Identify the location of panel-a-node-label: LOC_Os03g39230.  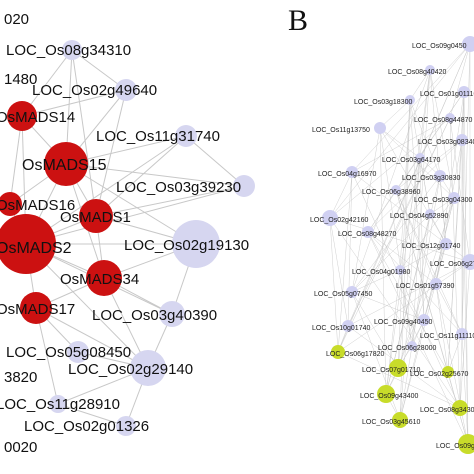
(178, 187).